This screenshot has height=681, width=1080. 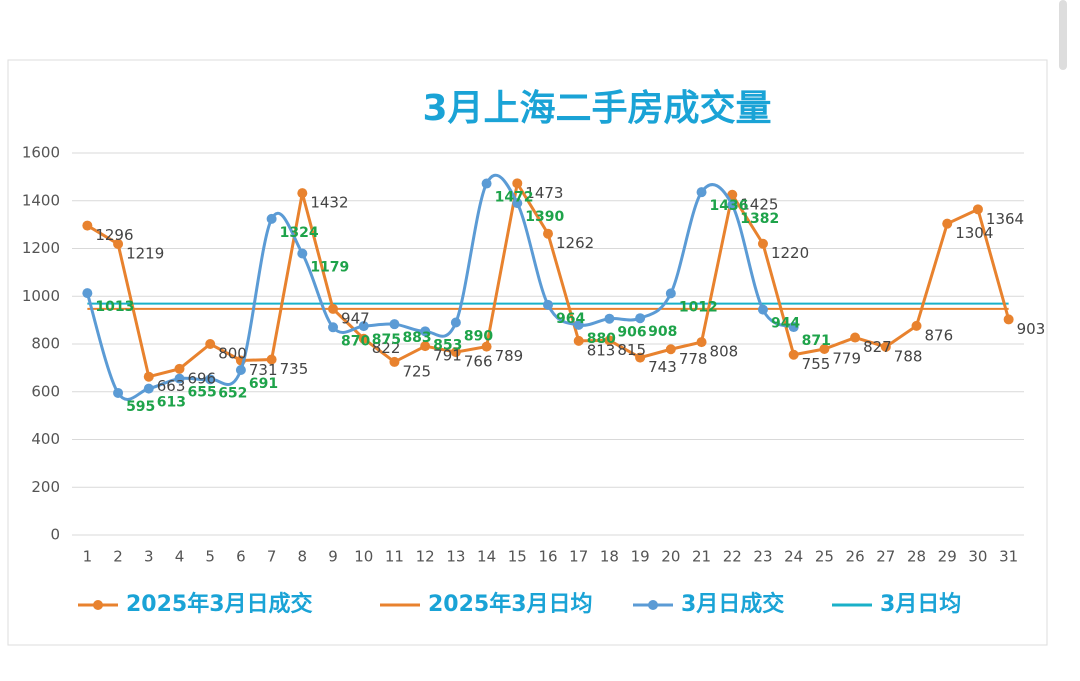 I want to click on data-label: 1220, so click(x=790, y=253).